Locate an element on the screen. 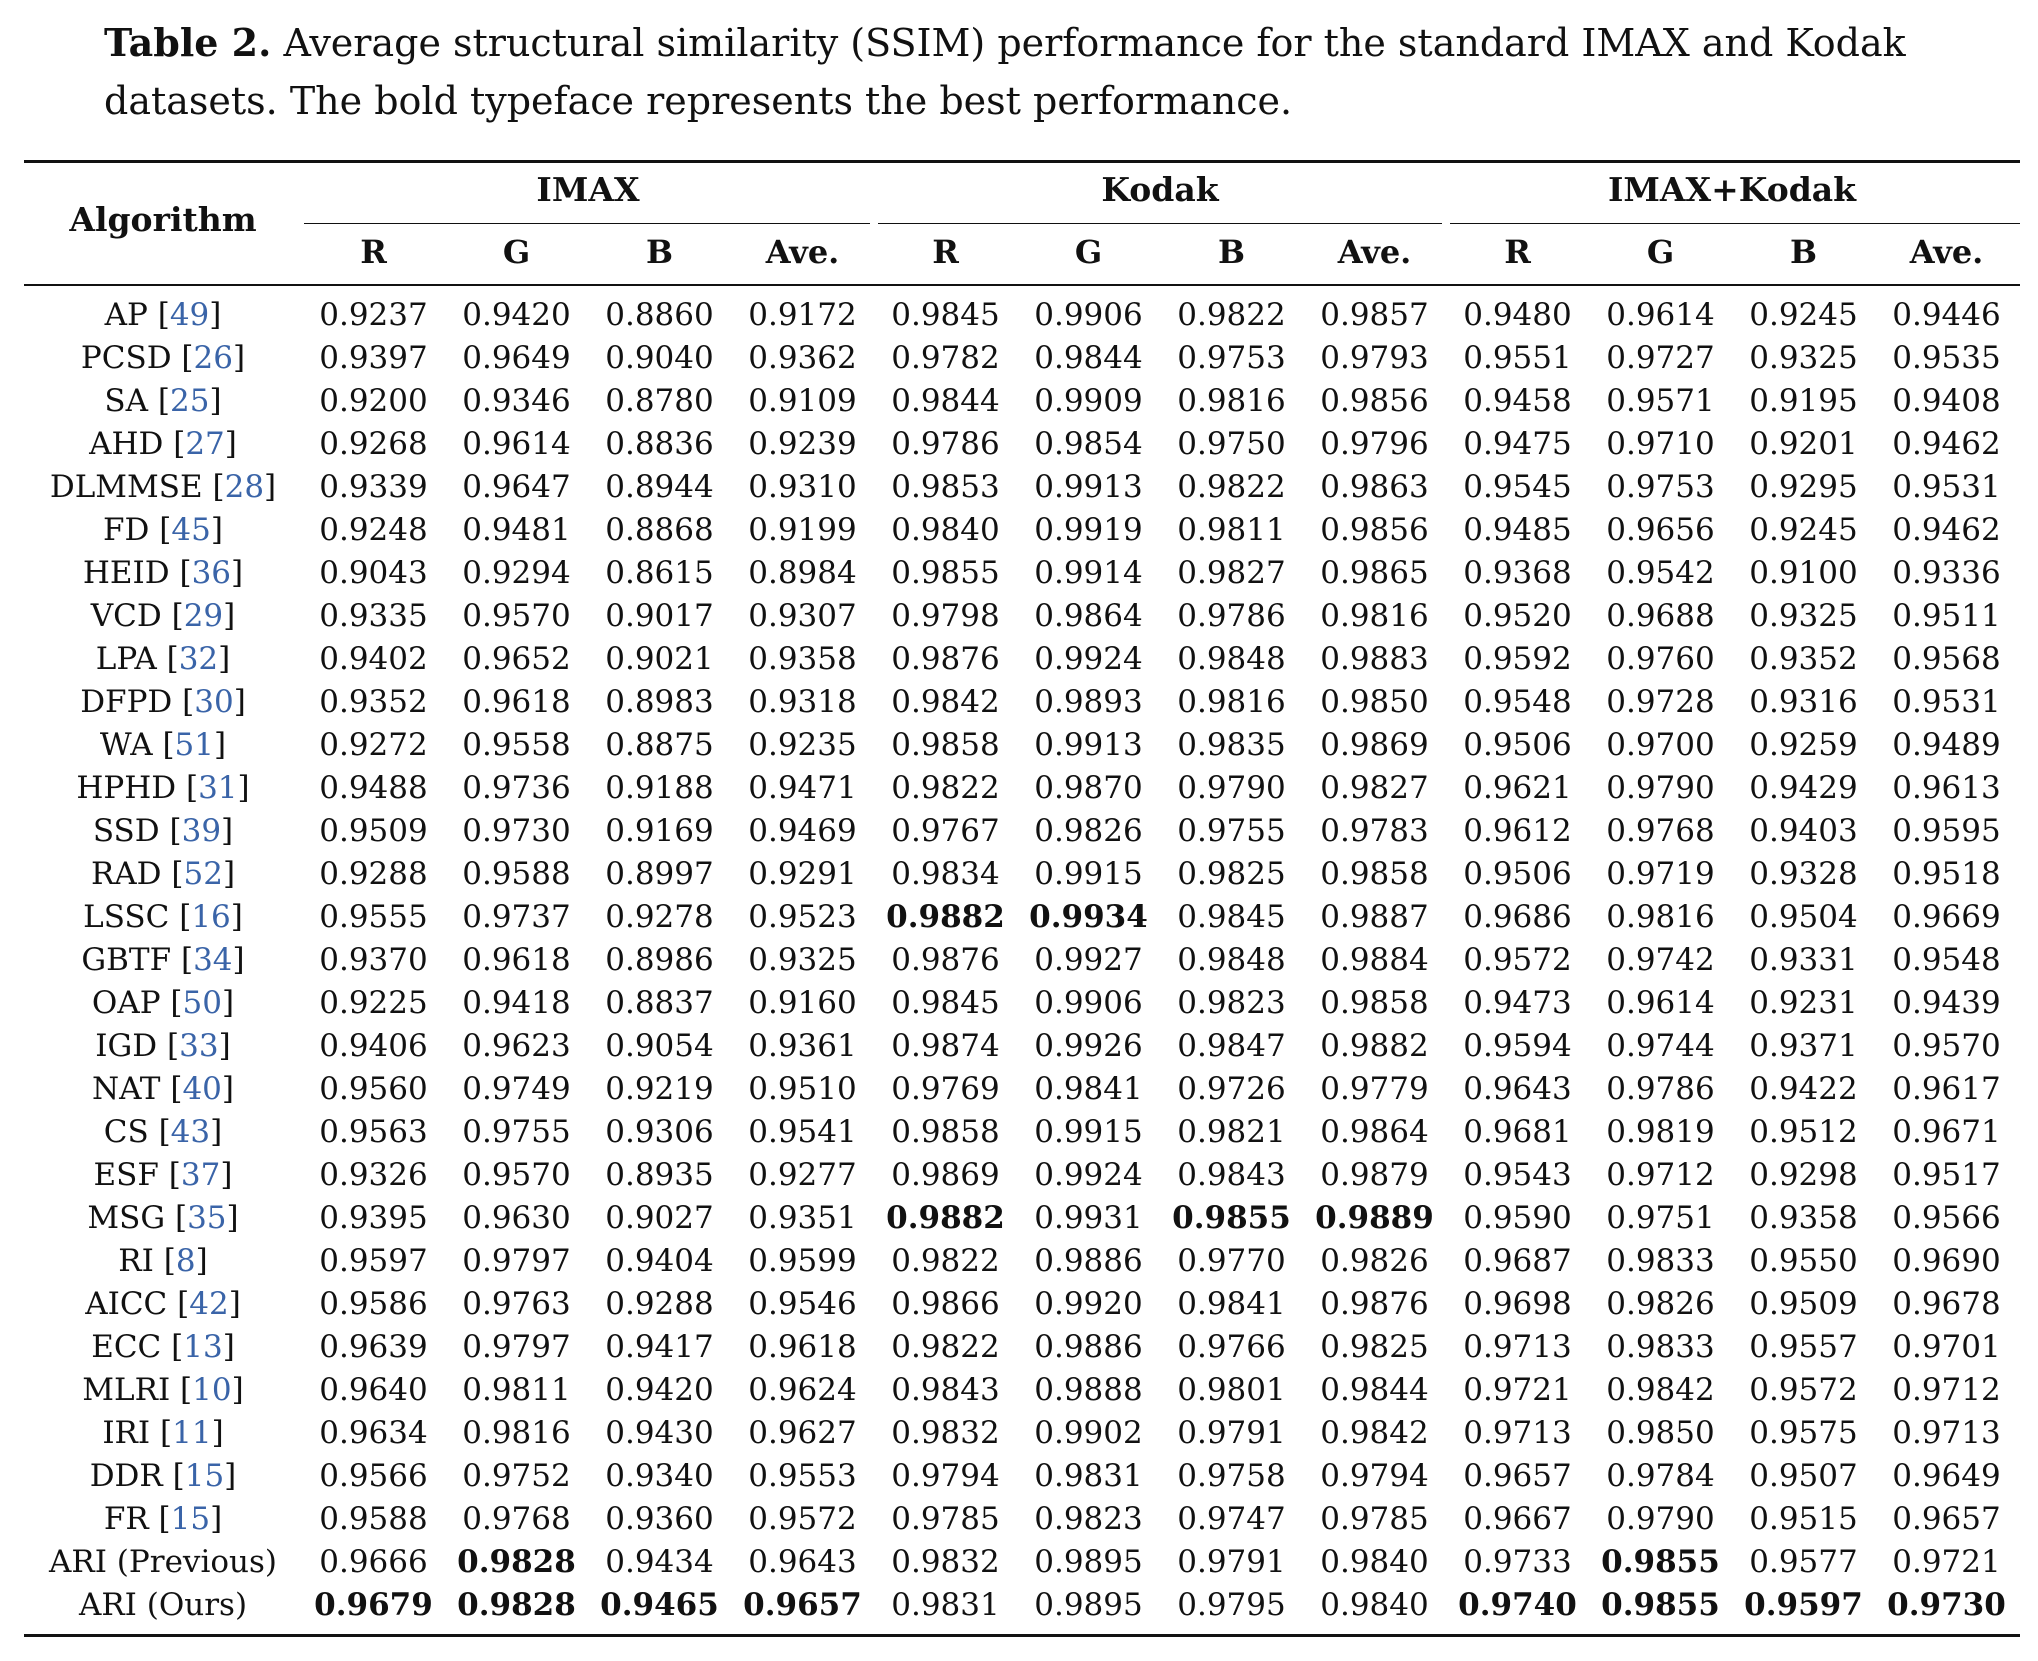 Image resolution: width=2038 pixels, height=1661 pixels. citation-link: 51 is located at coordinates (194, 745).